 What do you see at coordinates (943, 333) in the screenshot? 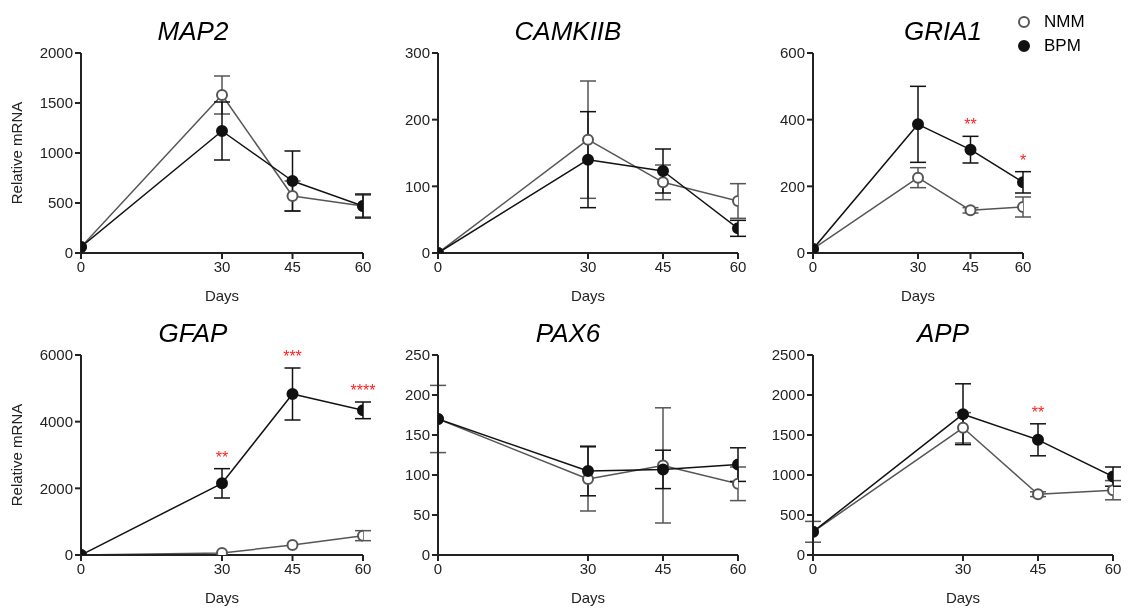
I see `chart-title: APP` at bounding box center [943, 333].